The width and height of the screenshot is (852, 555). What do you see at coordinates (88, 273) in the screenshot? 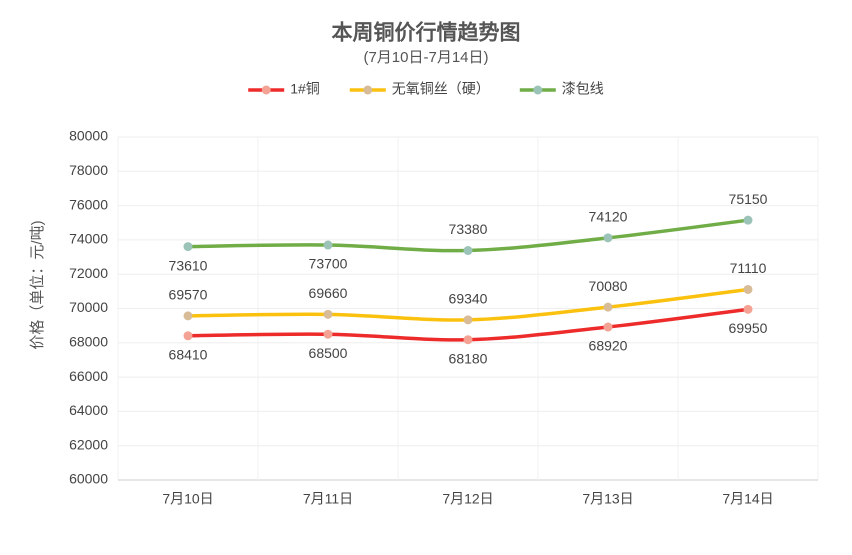
I see `y-tick-label: 72000` at bounding box center [88, 273].